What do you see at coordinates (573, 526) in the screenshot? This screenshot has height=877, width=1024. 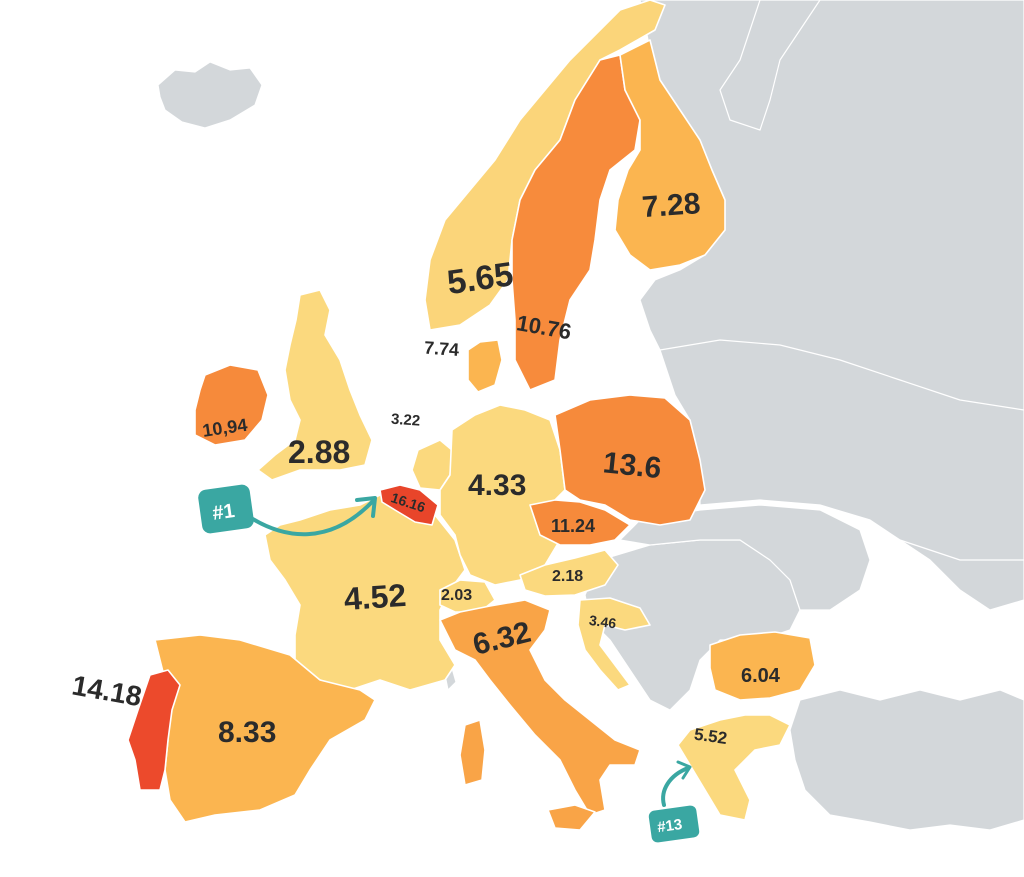 I see `label-czechia: 11.24` at bounding box center [573, 526].